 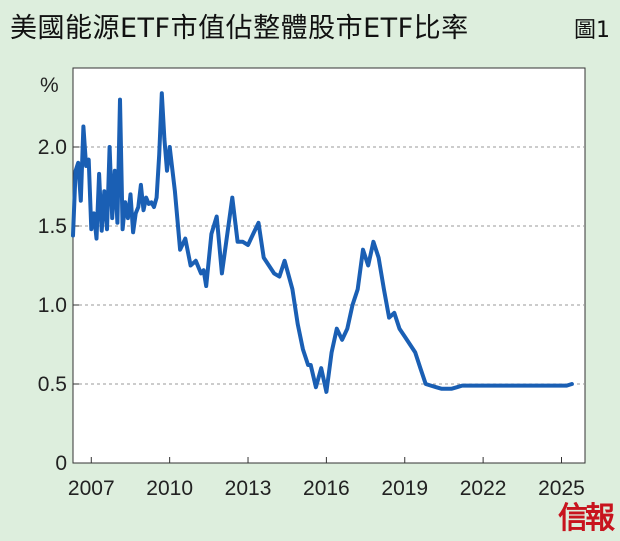 What do you see at coordinates (561, 488) in the screenshot?
I see `x-tick-label: 2025` at bounding box center [561, 488].